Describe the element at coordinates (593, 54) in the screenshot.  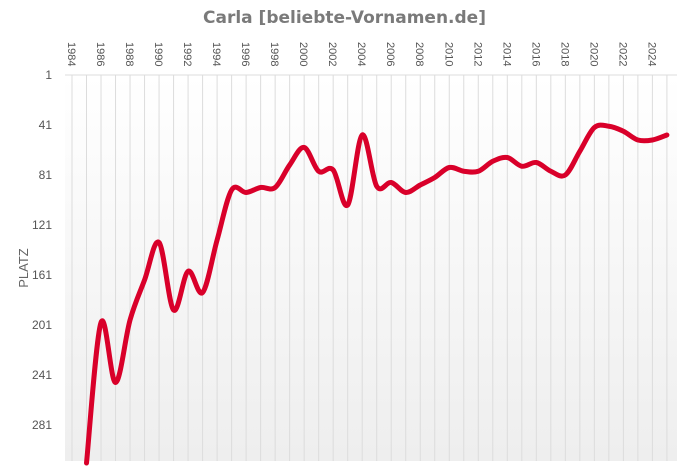
I see `x-tick-label: 2020` at that location.